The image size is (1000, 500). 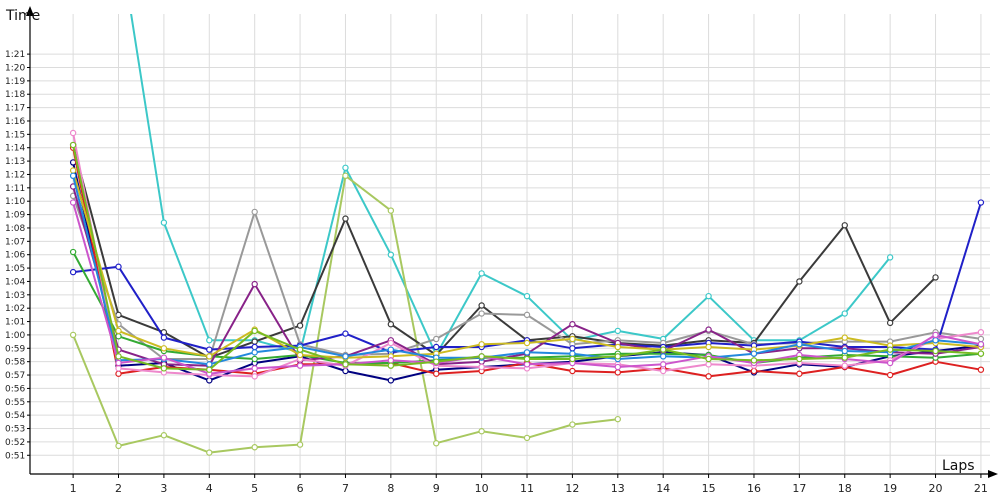 What do you see at coordinates (15, 296) in the screenshot?
I see `y-tick-label: 1:03` at bounding box center [15, 296].